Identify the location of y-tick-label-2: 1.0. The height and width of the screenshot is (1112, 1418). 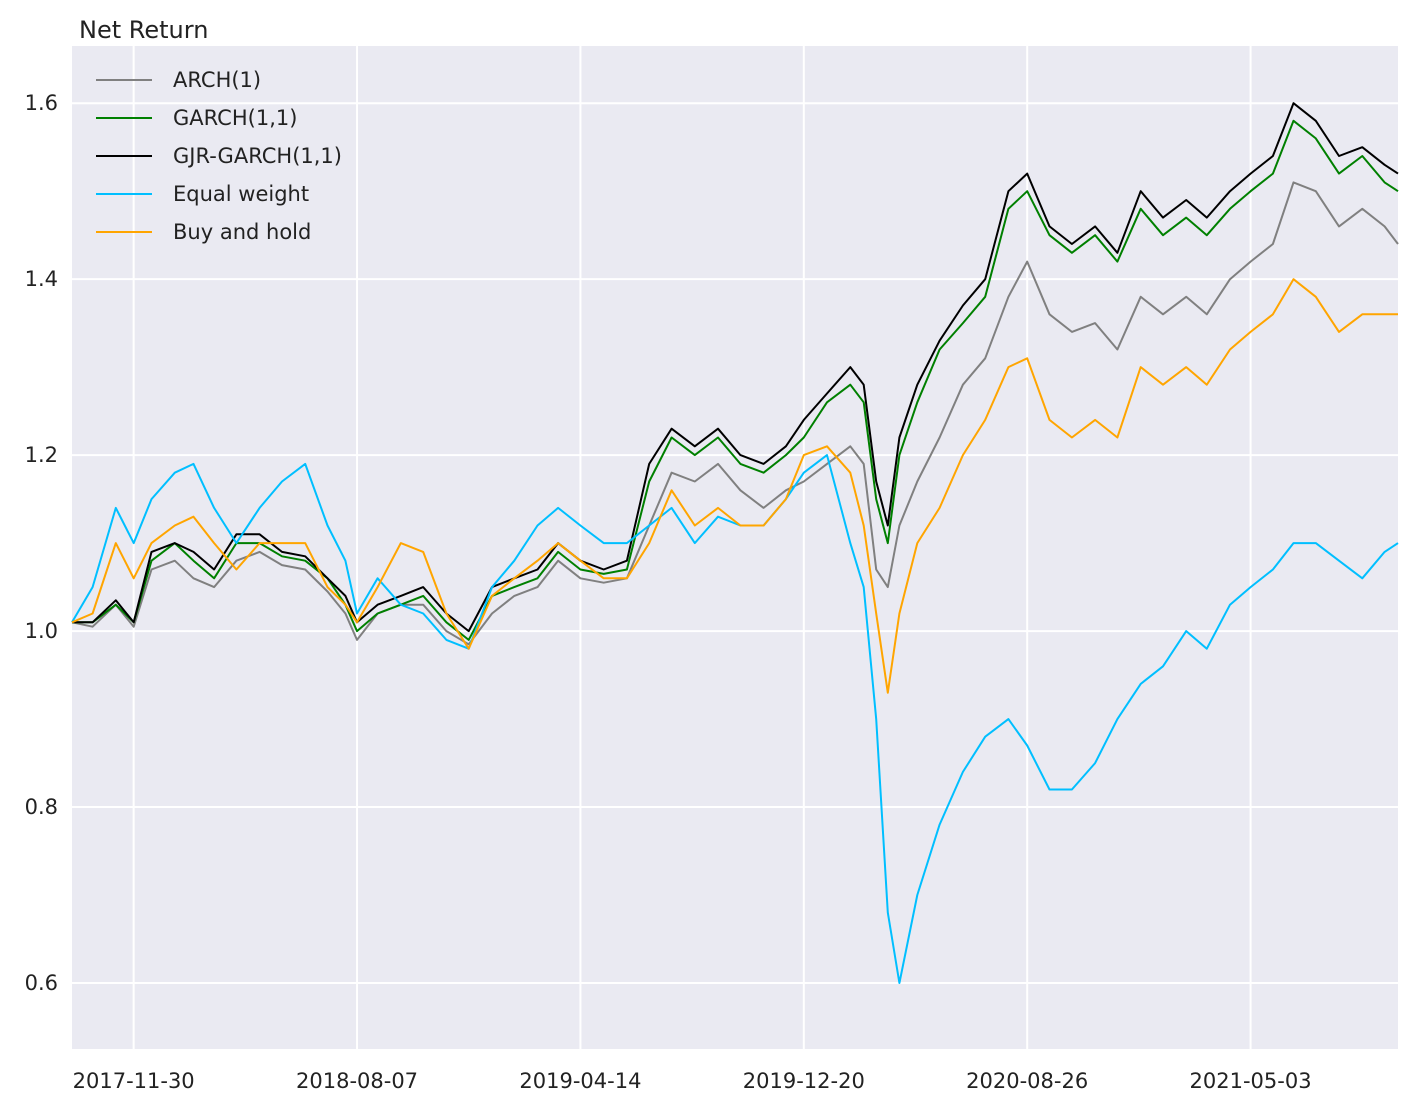
(41, 631).